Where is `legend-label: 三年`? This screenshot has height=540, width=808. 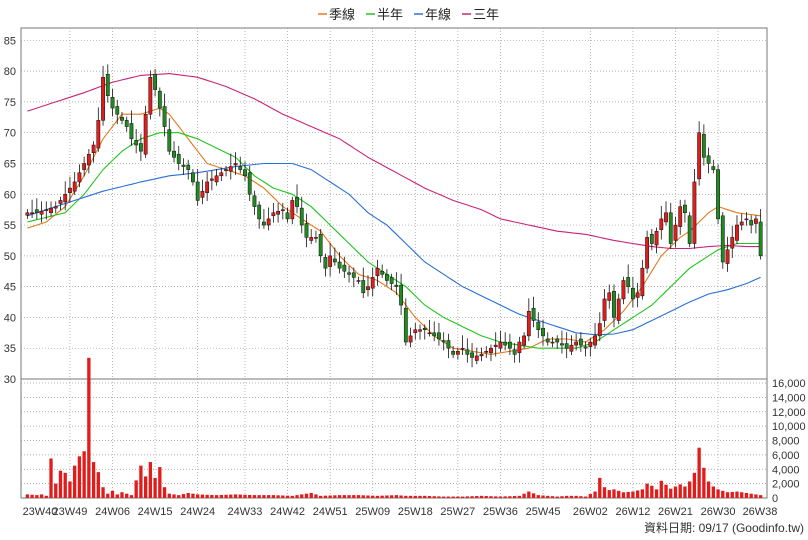 legend-label: 三年 is located at coordinates (486, 14).